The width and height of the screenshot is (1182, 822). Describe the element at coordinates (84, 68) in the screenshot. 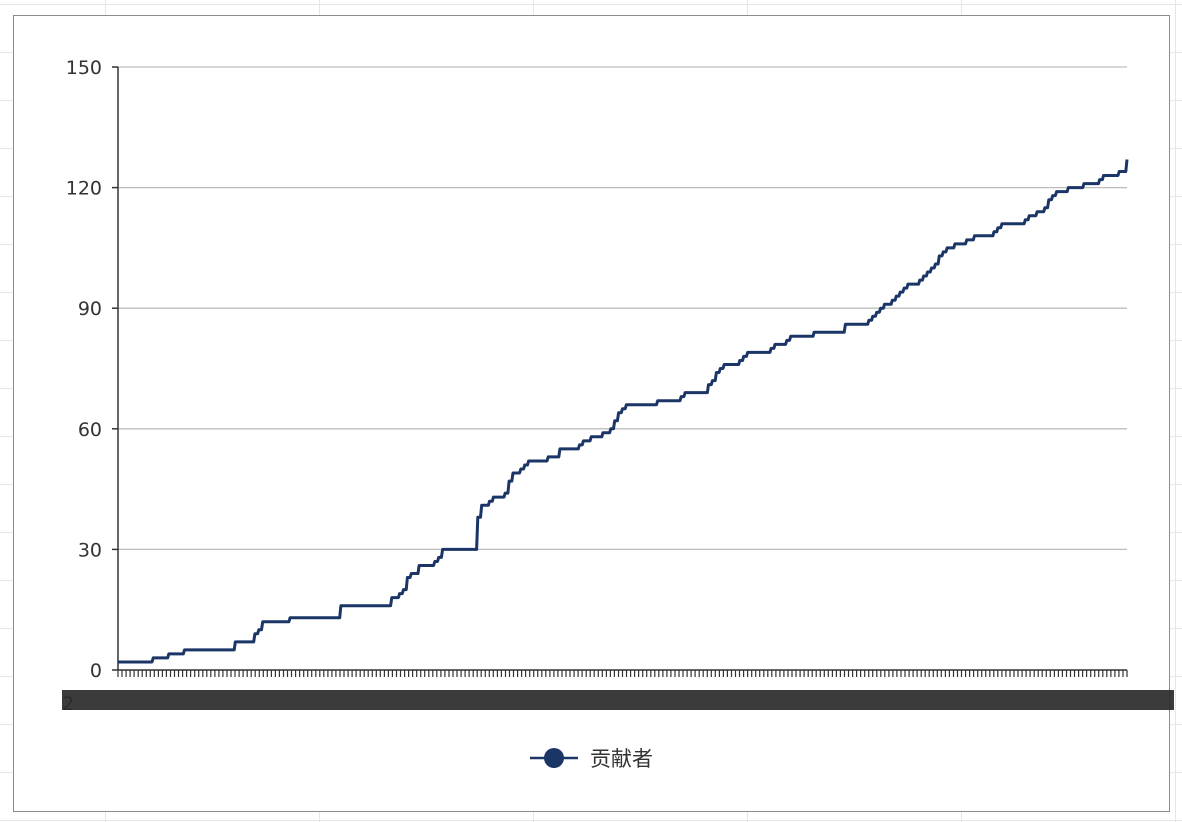

I see `y-tick-label-150: 150` at that location.